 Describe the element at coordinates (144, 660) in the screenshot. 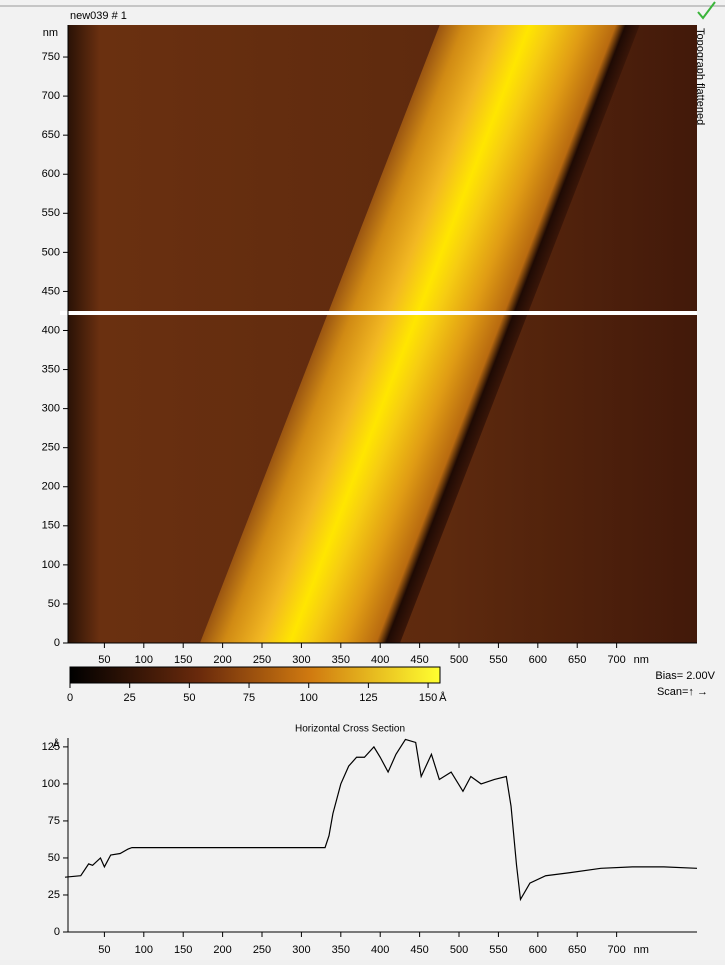

I see `x-tick-label: 100` at that location.